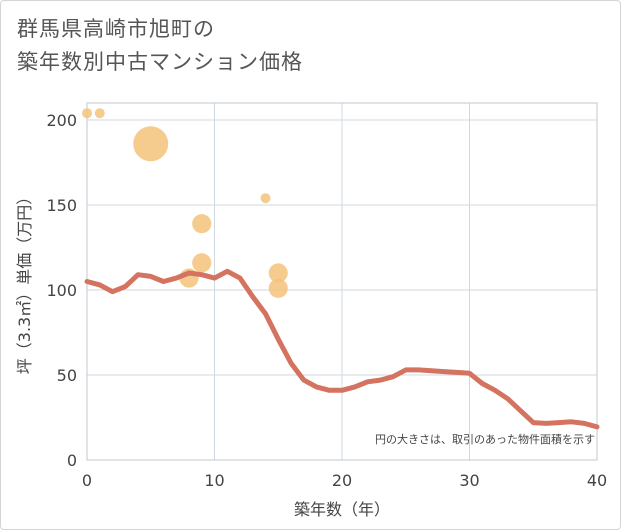  What do you see at coordinates (72, 460) in the screenshot?
I see `y-tick-label: 0` at bounding box center [72, 460].